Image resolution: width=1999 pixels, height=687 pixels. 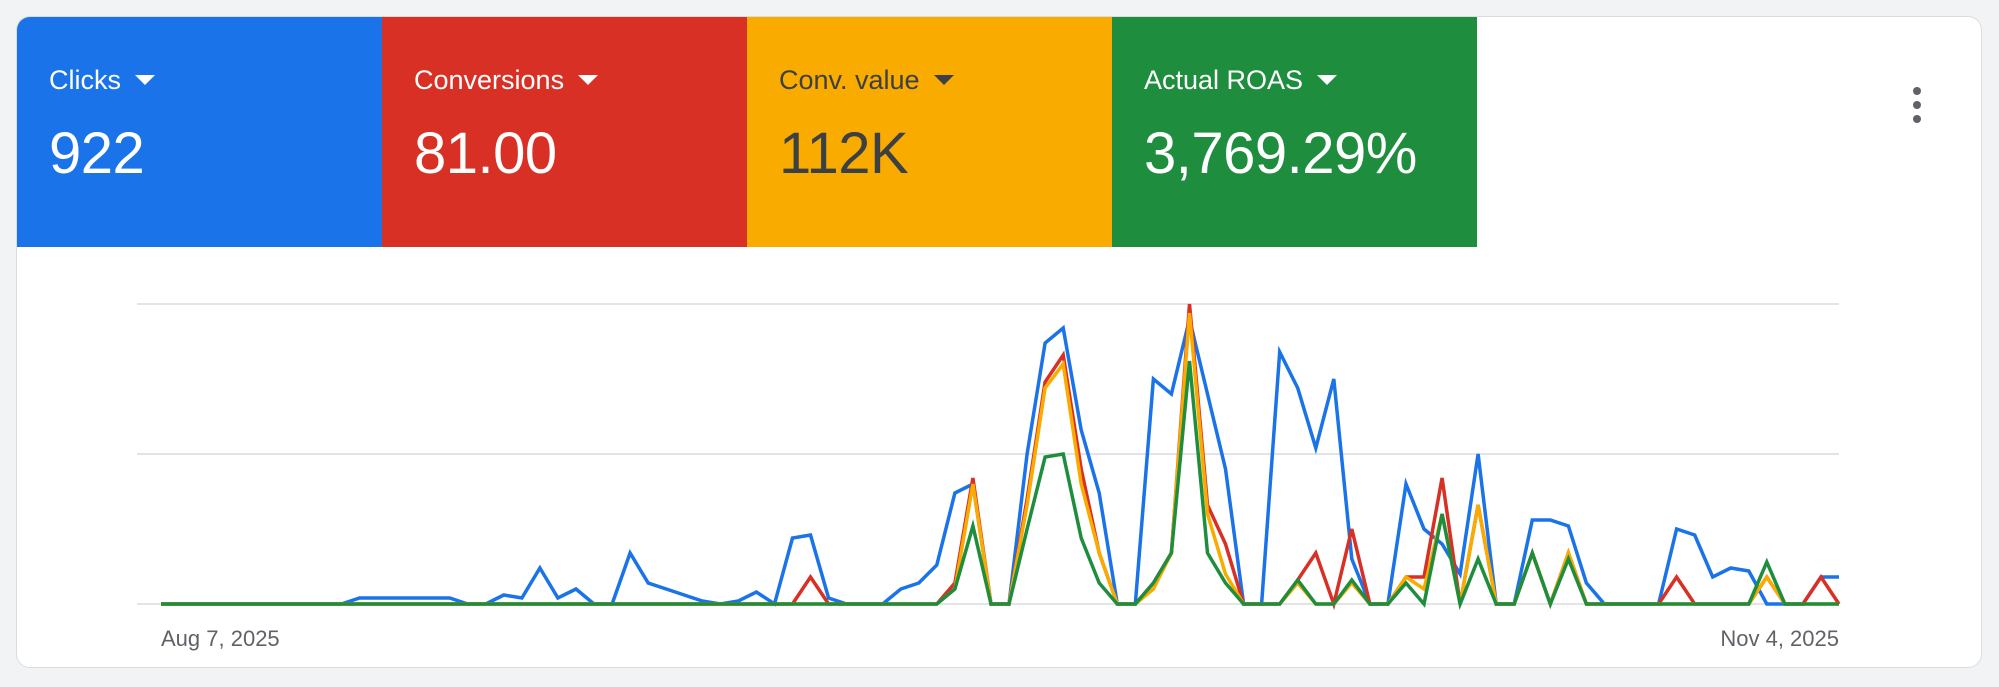 I want to click on x-tick-end: Nov 4, 2025, so click(x=1779, y=638).